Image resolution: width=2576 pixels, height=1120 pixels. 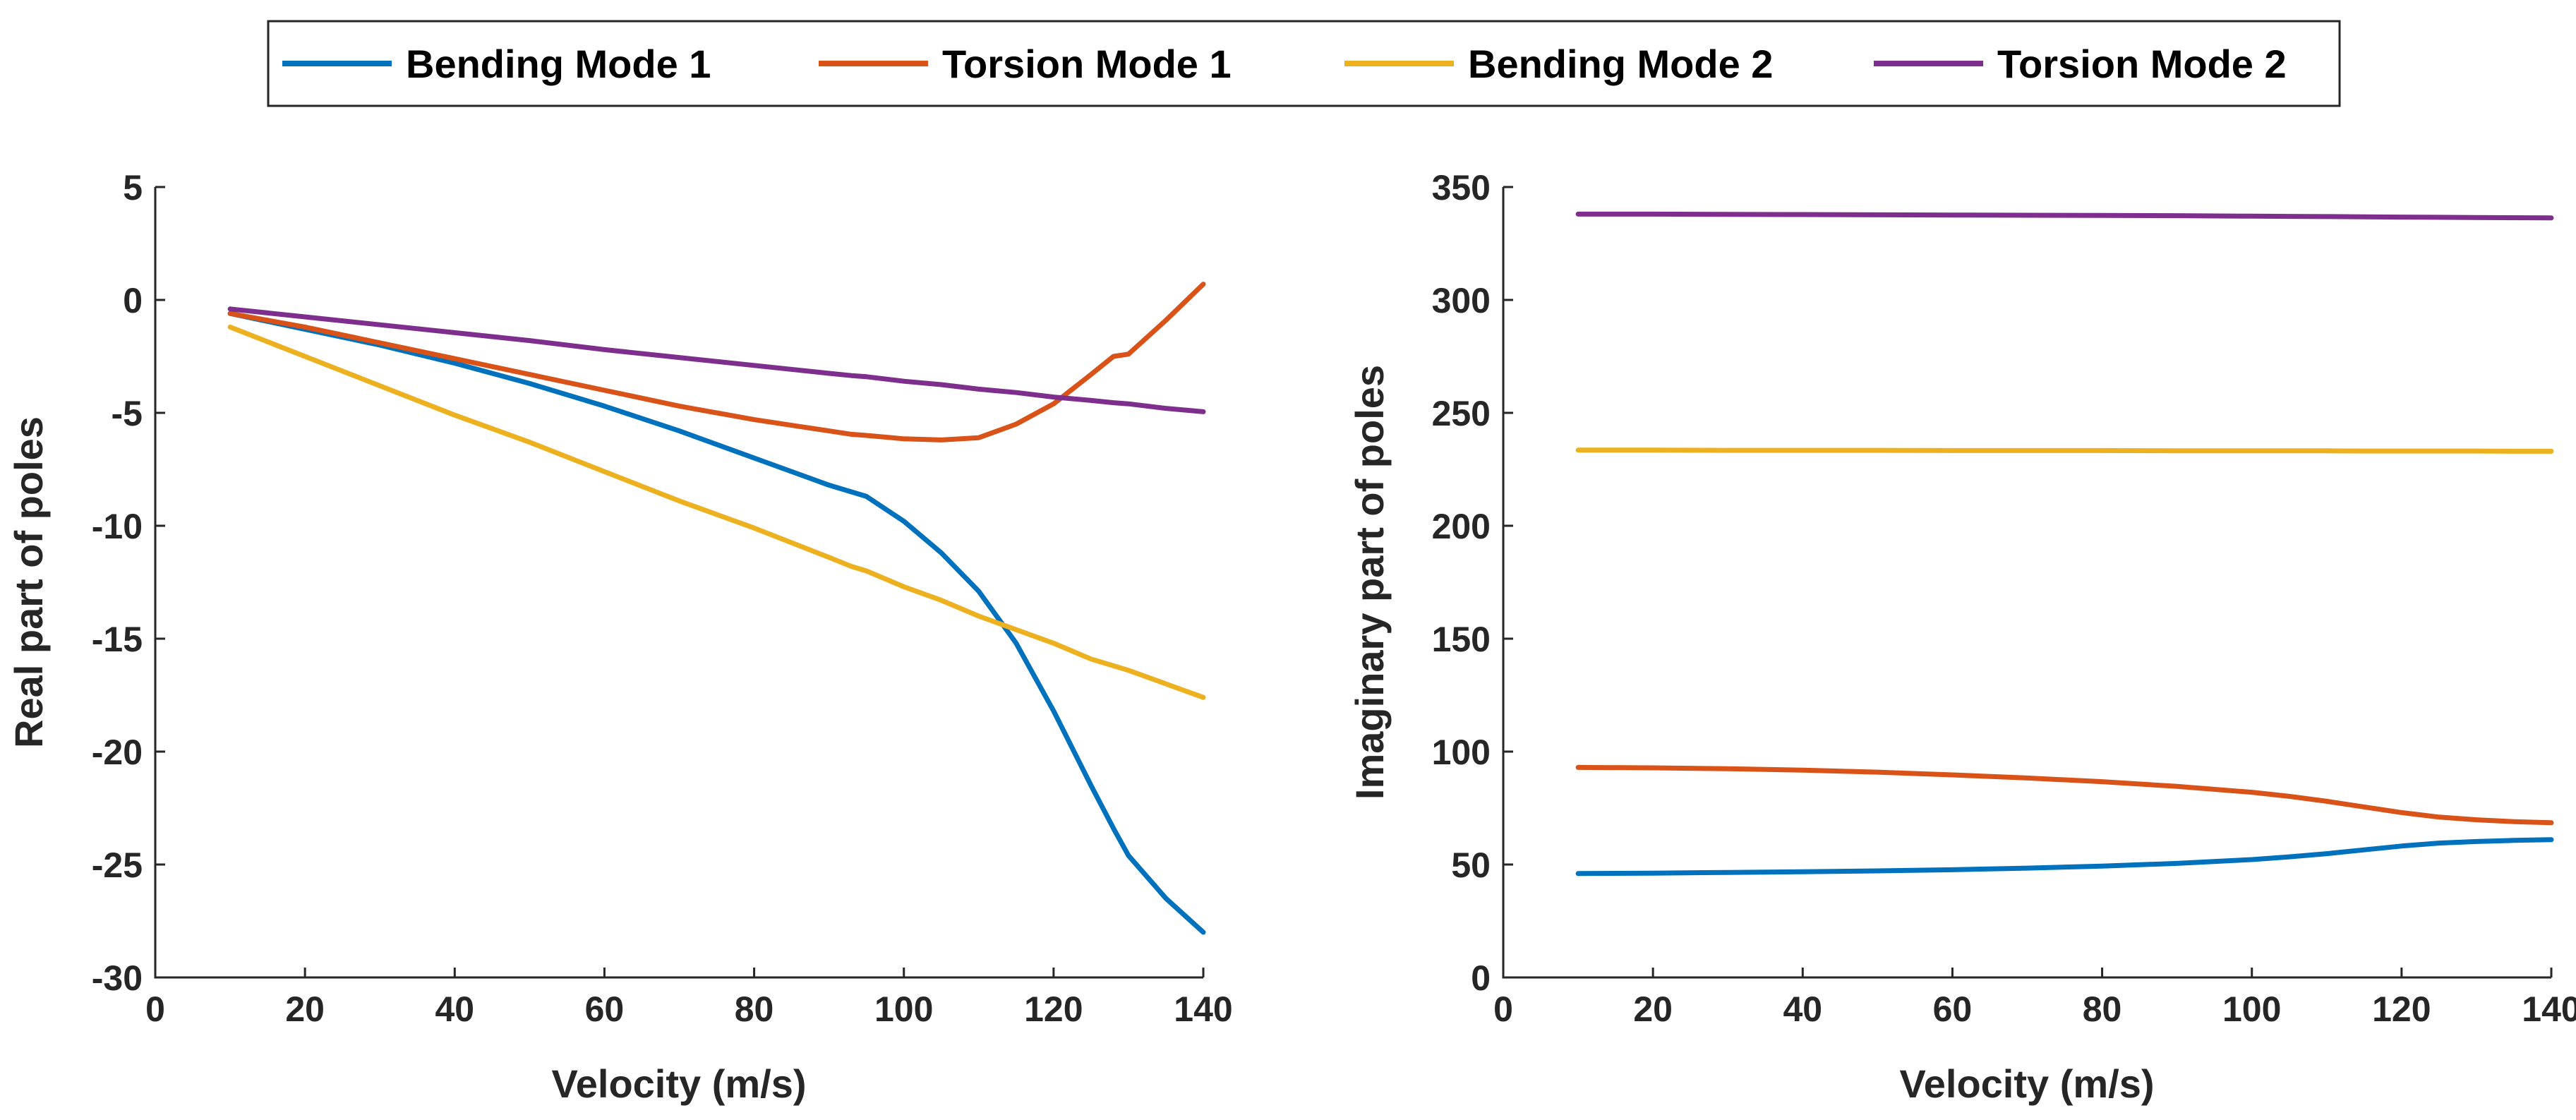 What do you see at coordinates (1503, 1009) in the screenshot?
I see `imaginary-x-tick-label: 0` at bounding box center [1503, 1009].